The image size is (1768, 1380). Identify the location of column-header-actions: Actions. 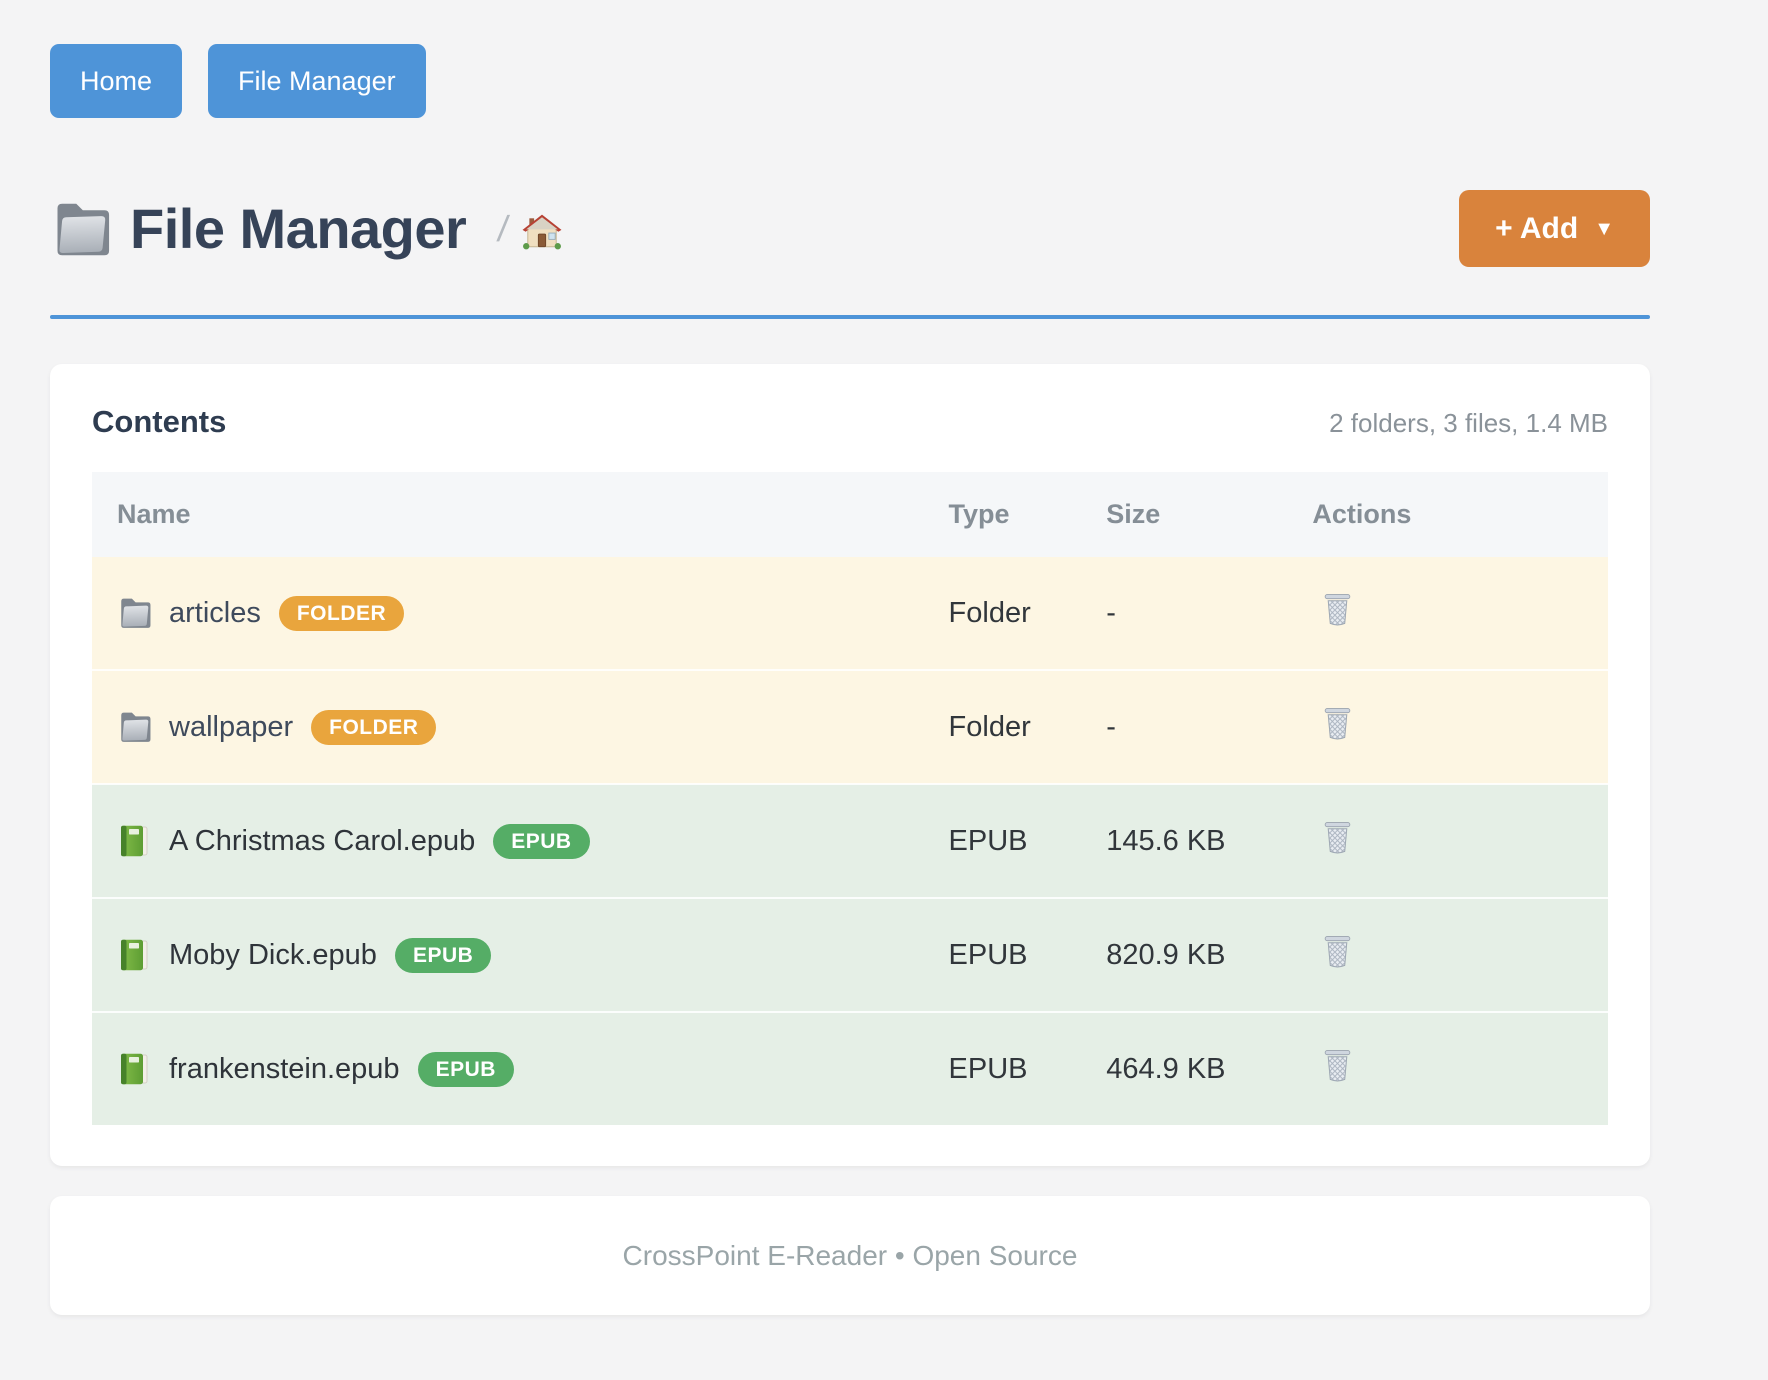
(1460, 514).